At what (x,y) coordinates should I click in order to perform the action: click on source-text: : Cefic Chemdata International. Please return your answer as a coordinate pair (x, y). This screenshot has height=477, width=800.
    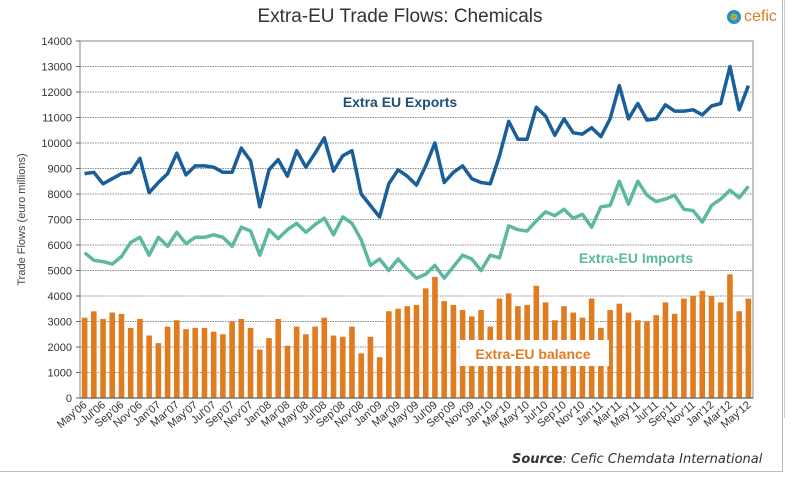
    Looking at the image, I should click on (662, 459).